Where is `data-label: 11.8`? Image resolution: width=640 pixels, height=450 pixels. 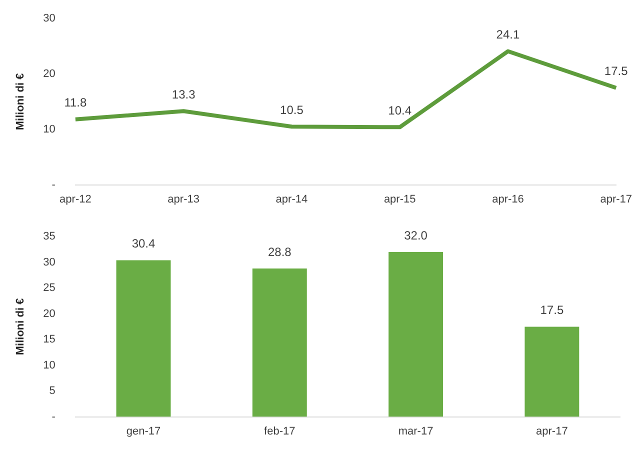 data-label: 11.8 is located at coordinates (75, 103).